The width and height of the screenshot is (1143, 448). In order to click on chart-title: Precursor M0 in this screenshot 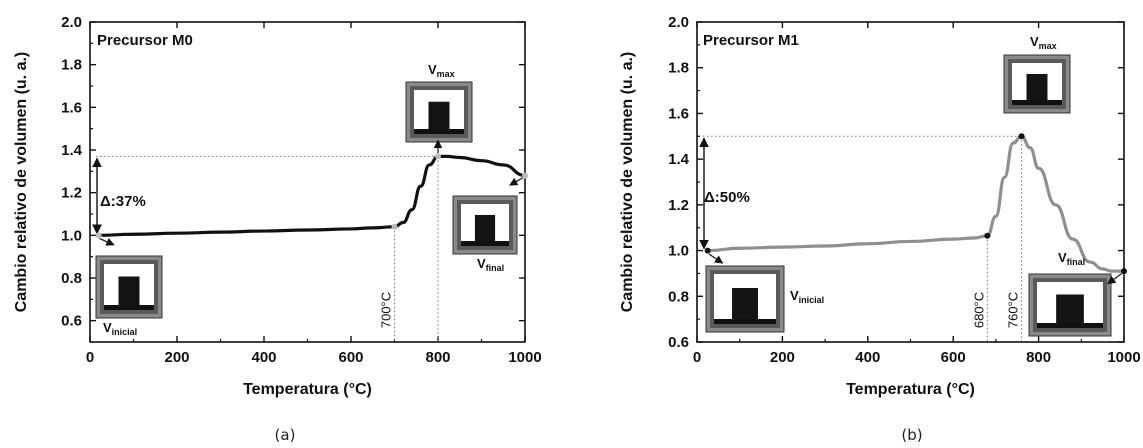, I will do `click(145, 40)`.